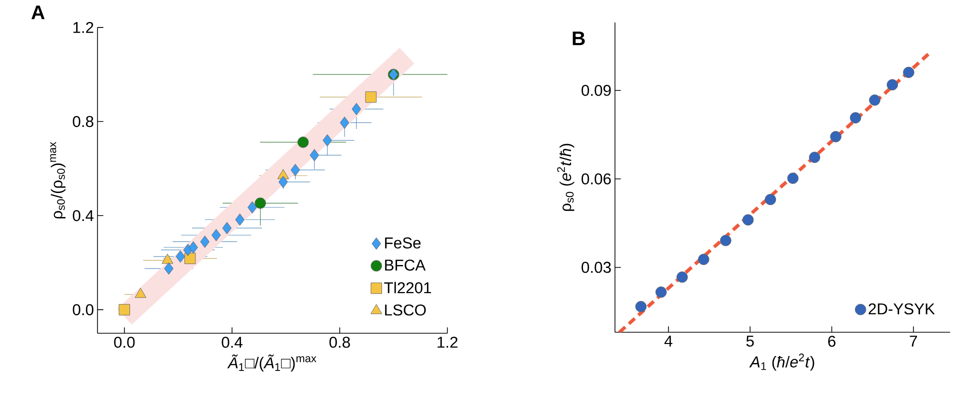 This screenshot has width=958, height=395. Describe the element at coordinates (901, 308) in the screenshot. I see `legend-label: 2D-YSYK` at that location.